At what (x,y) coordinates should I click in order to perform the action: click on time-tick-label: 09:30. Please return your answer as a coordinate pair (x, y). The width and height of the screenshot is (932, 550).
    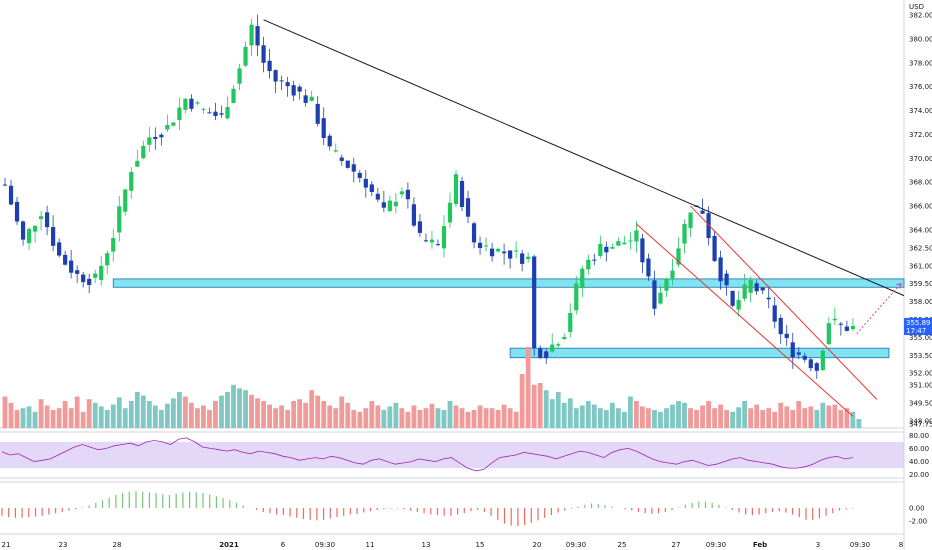
    Looking at the image, I should click on (576, 545).